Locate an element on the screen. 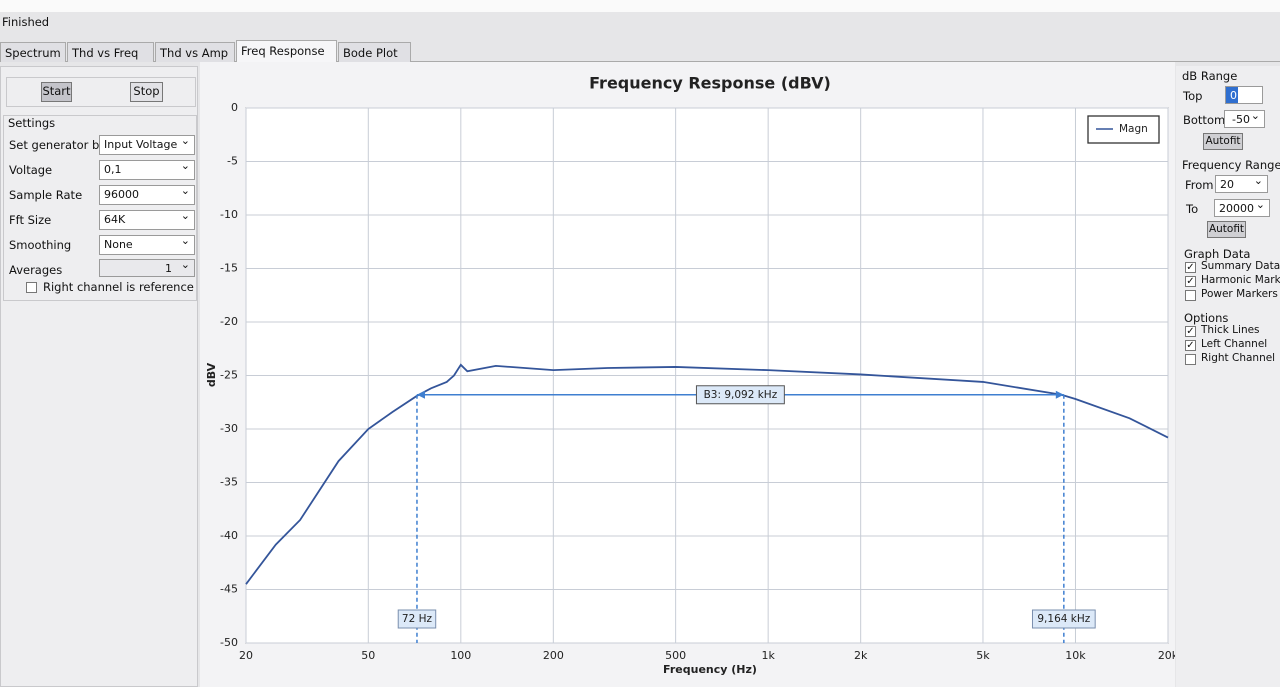 Image resolution: width=1280 pixels, height=687 pixels. y-tick-label: -30 is located at coordinates (229, 428).